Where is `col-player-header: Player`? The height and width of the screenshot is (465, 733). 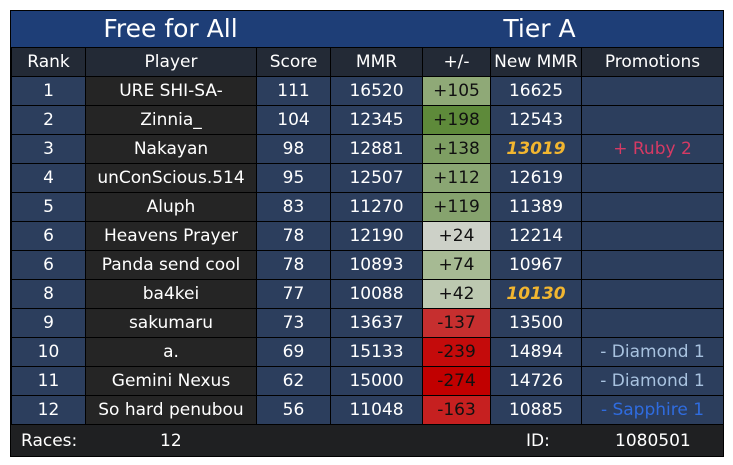
col-player-header: Player is located at coordinates (171, 62).